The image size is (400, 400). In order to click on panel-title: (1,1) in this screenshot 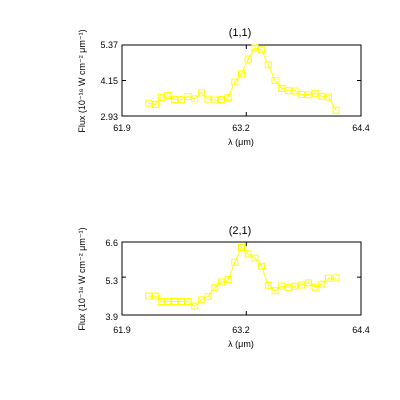, I will do `click(240, 33)`.